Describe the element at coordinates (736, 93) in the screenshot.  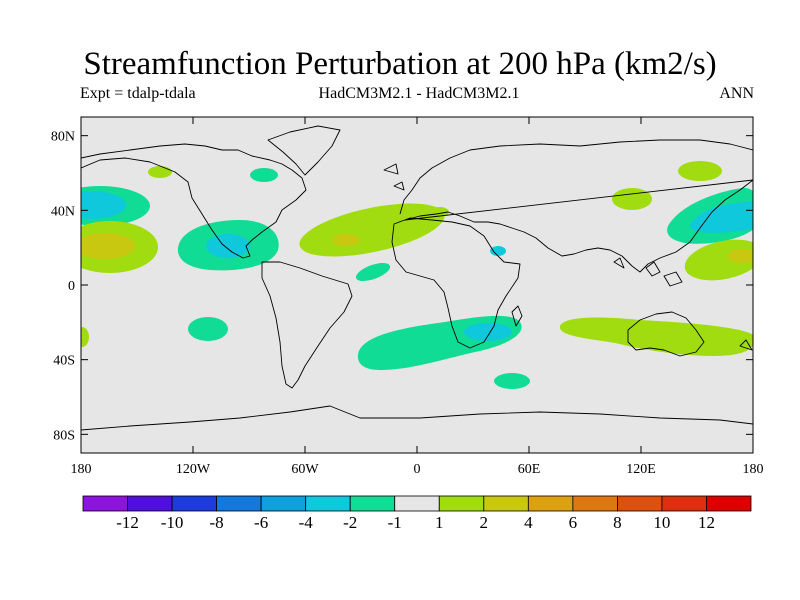
I see `season-label: ANN` at that location.